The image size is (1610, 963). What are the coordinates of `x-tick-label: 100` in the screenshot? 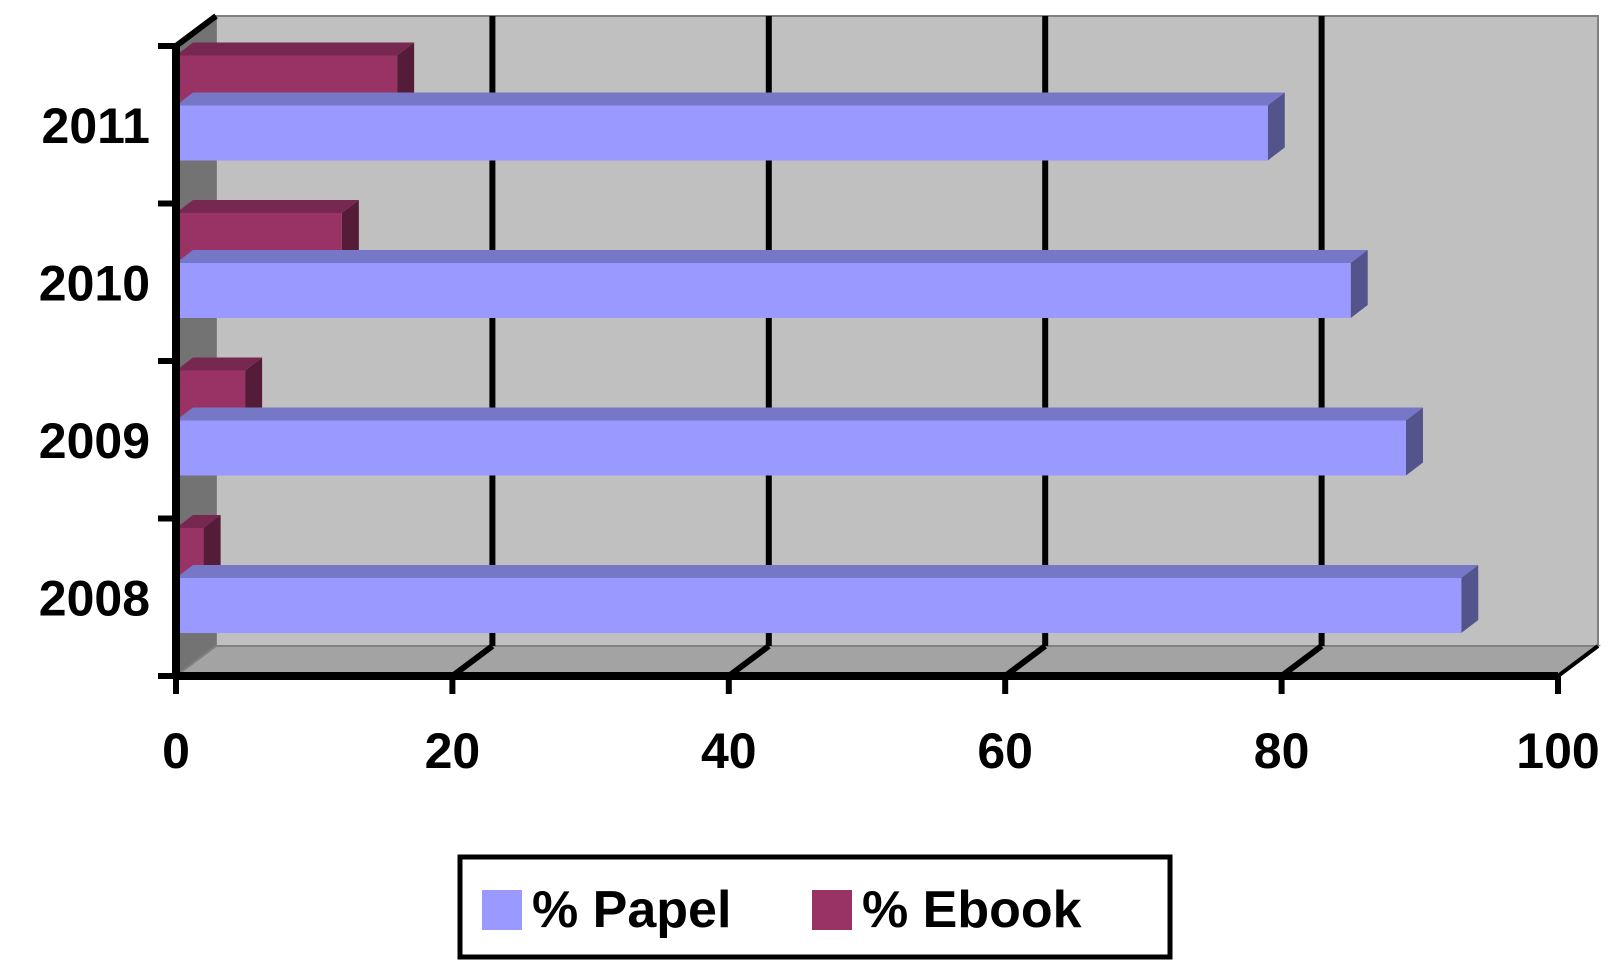 It's located at (1557, 751).